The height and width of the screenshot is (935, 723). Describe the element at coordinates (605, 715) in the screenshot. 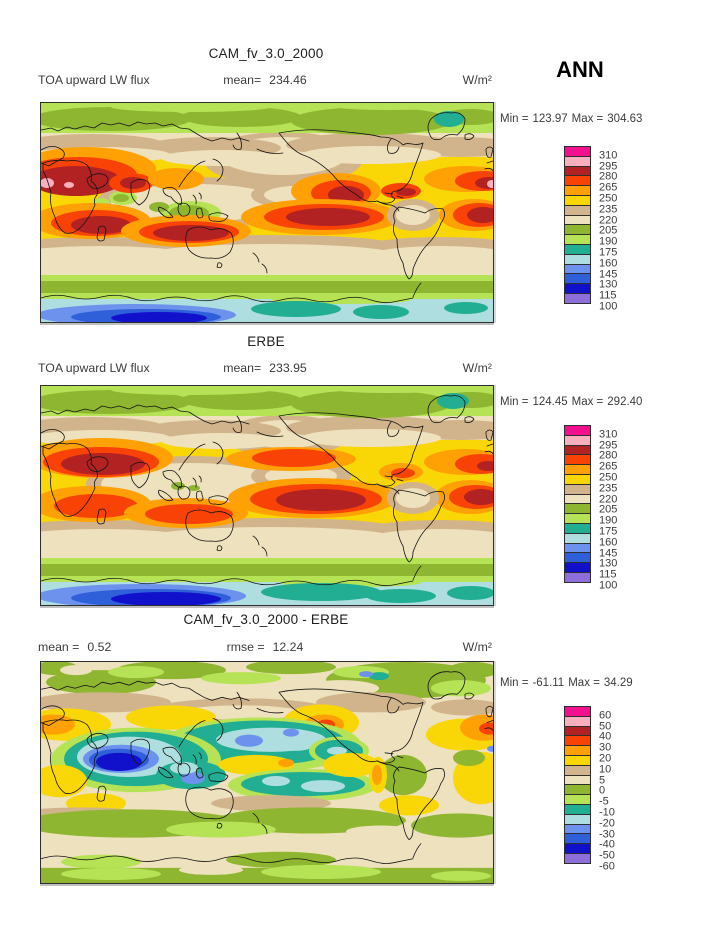

I see `colorbar-tick-label: 60` at that location.